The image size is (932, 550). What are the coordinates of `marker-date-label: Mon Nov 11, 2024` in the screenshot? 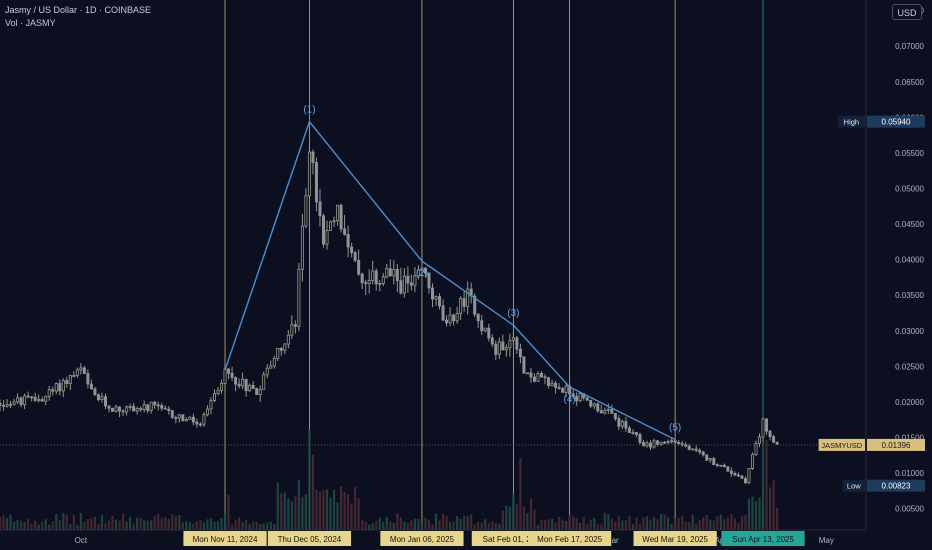 It's located at (225, 539).